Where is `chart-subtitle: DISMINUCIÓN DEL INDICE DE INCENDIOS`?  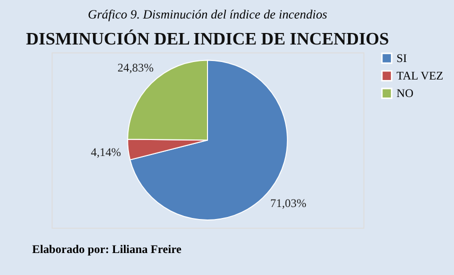
chart-subtitle: DISMINUCIÓN DEL INDICE DE INCENDIOS is located at coordinates (208, 38).